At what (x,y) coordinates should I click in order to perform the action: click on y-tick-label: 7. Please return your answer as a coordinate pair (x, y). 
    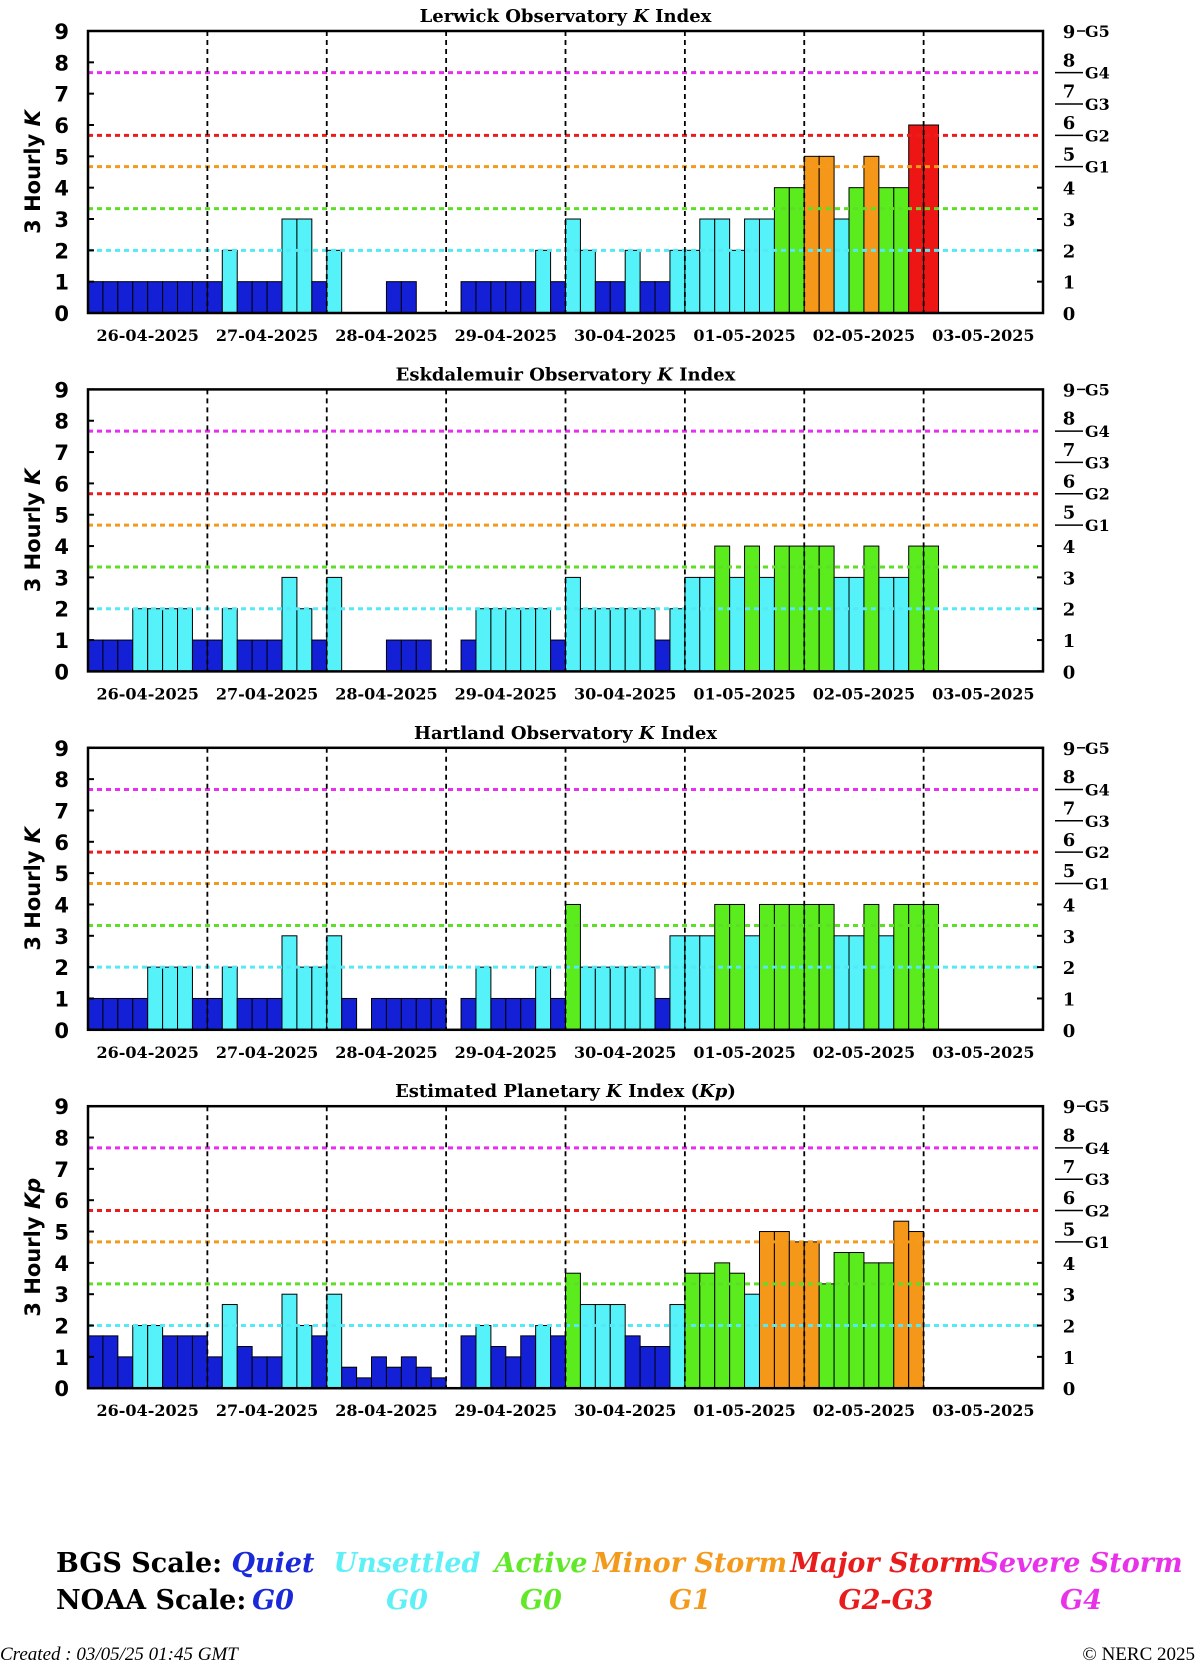
    Looking at the image, I should click on (61, 453).